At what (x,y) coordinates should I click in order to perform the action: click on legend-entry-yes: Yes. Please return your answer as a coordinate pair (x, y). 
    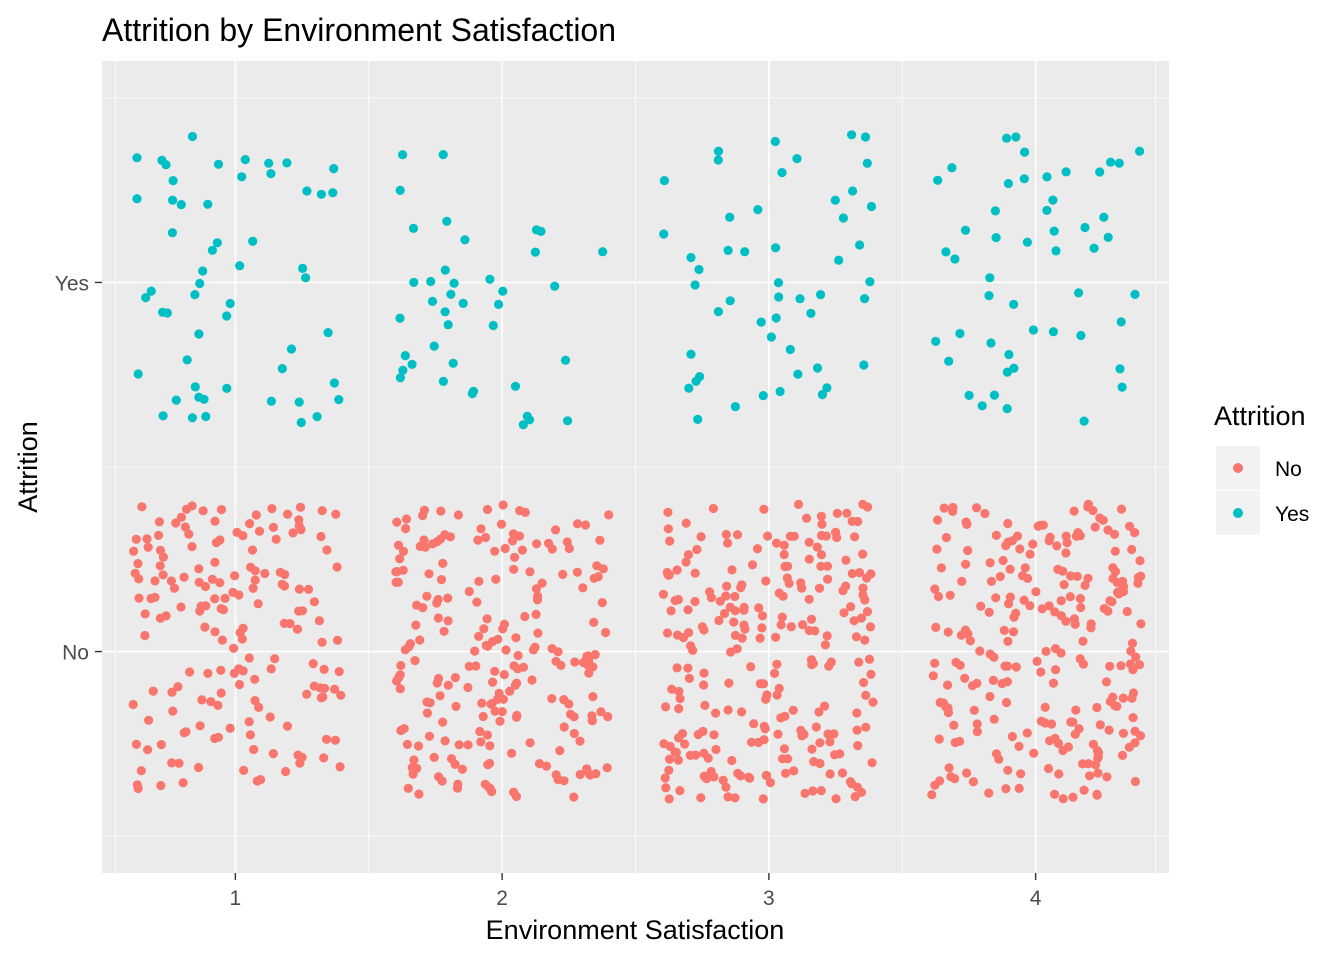
    Looking at the image, I should click on (1262, 513).